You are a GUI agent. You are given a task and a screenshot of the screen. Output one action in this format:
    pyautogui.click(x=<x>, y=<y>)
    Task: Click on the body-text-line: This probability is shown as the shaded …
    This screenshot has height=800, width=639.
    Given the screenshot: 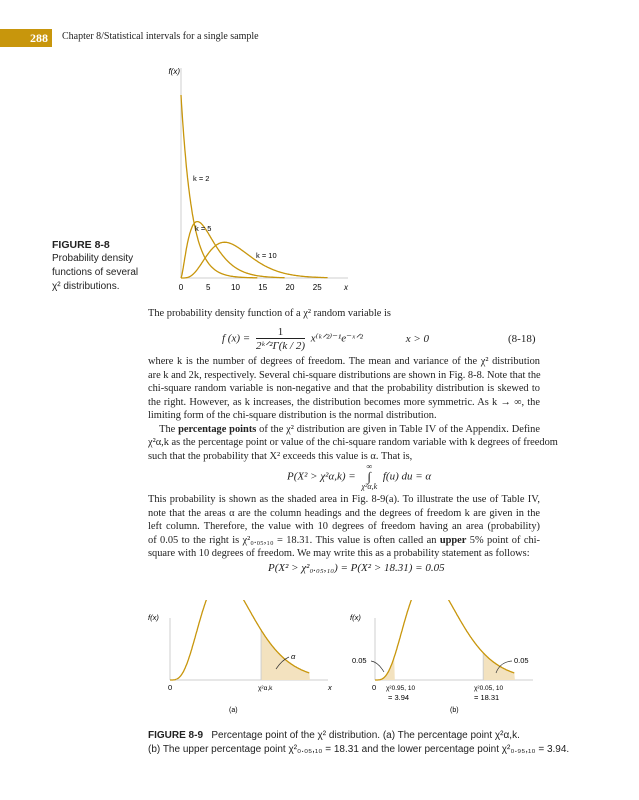 What is the action you would take?
    pyautogui.click(x=344, y=499)
    